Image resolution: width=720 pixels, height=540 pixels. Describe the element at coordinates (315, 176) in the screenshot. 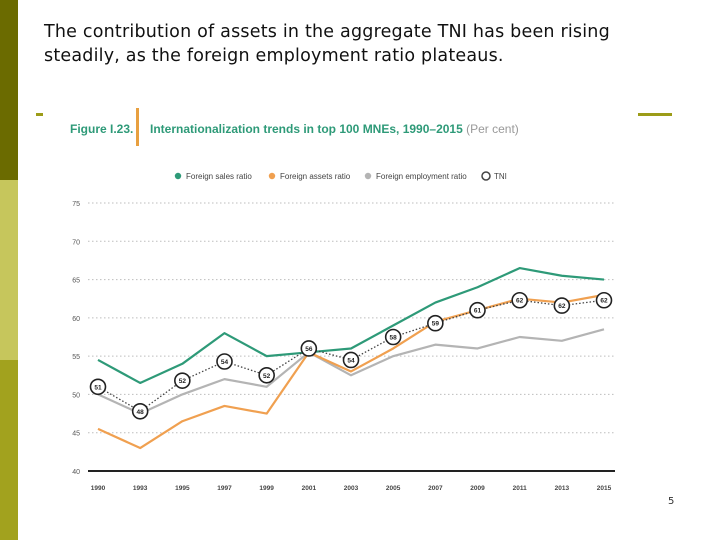

I see `legend-label-assets: Foreign assets ratio` at that location.